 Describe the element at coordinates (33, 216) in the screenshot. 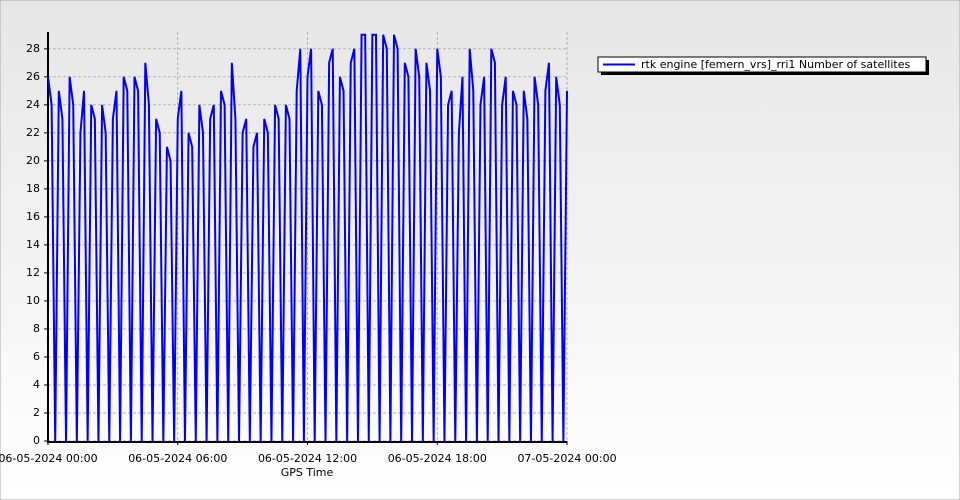

I see `y-tick-label: 16` at that location.